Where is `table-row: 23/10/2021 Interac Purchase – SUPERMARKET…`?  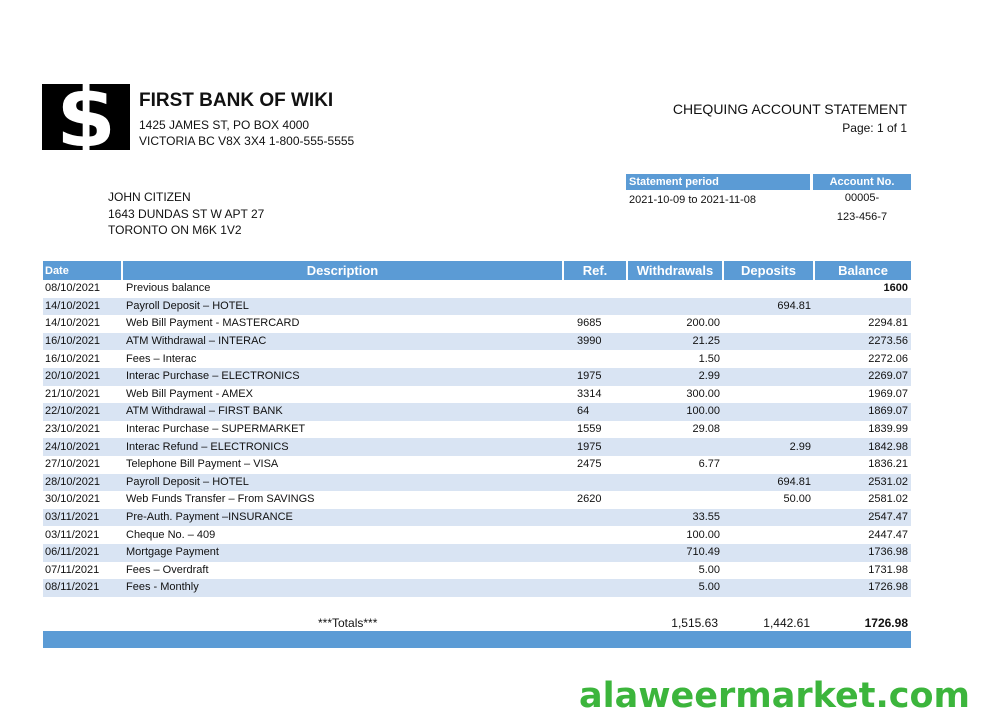
table-row: 23/10/2021 Interac Purchase – SUPERMARKET… is located at coordinates (477, 430).